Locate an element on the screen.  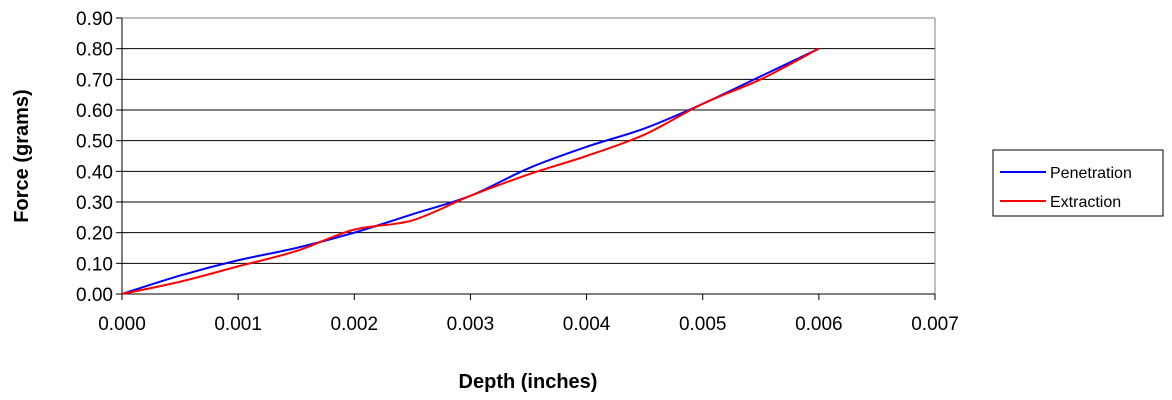
x-tick-label: 0.000 is located at coordinates (122, 324).